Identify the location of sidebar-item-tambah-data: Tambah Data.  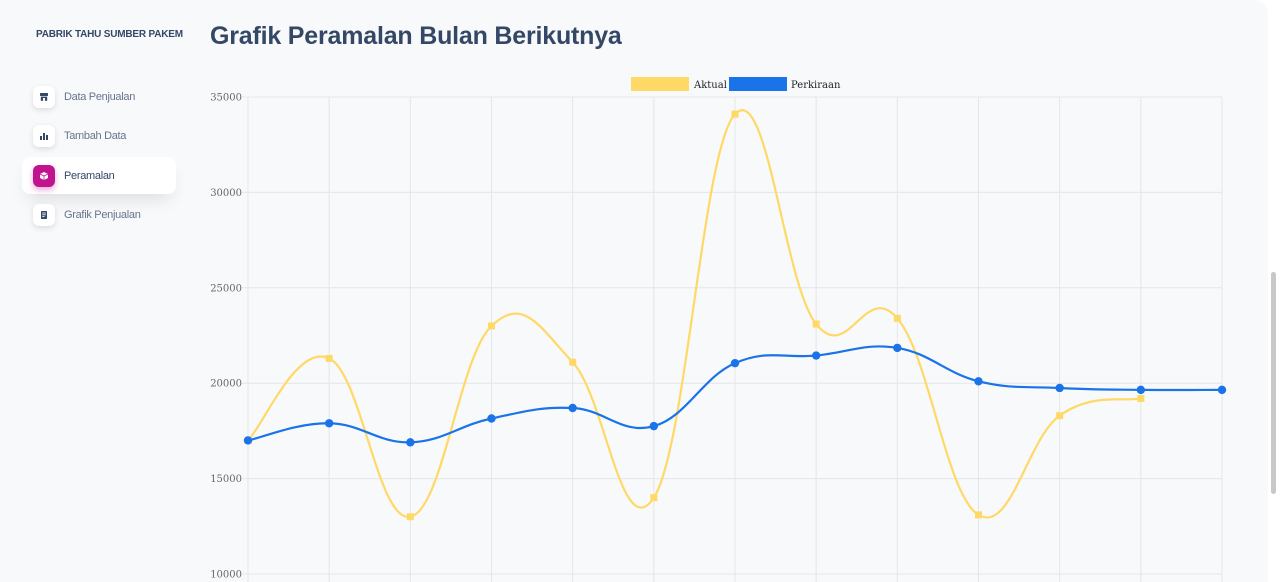
(99, 136).